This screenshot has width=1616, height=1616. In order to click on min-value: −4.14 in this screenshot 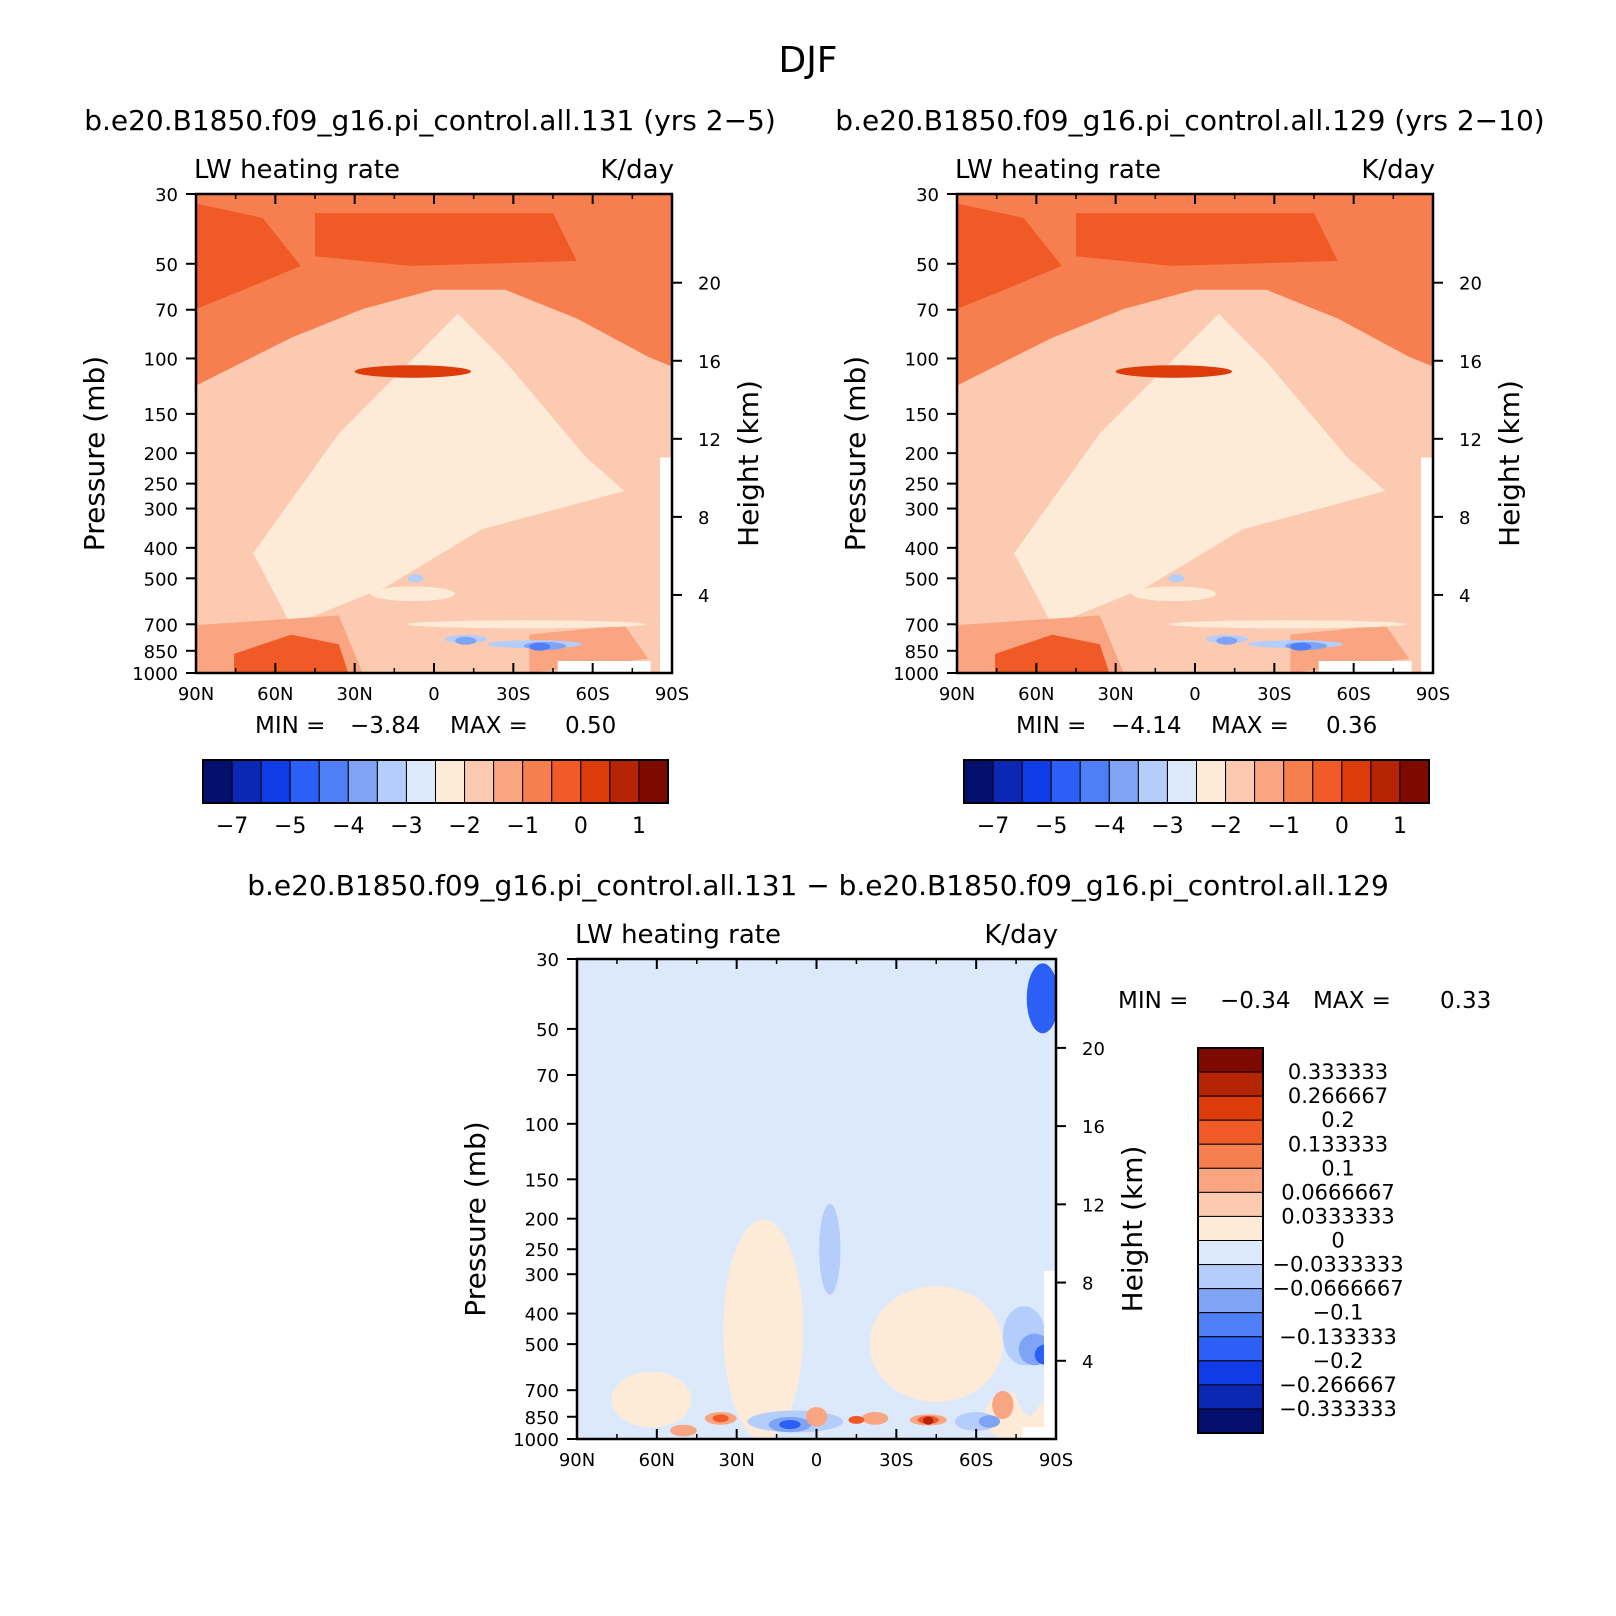, I will do `click(1146, 726)`.